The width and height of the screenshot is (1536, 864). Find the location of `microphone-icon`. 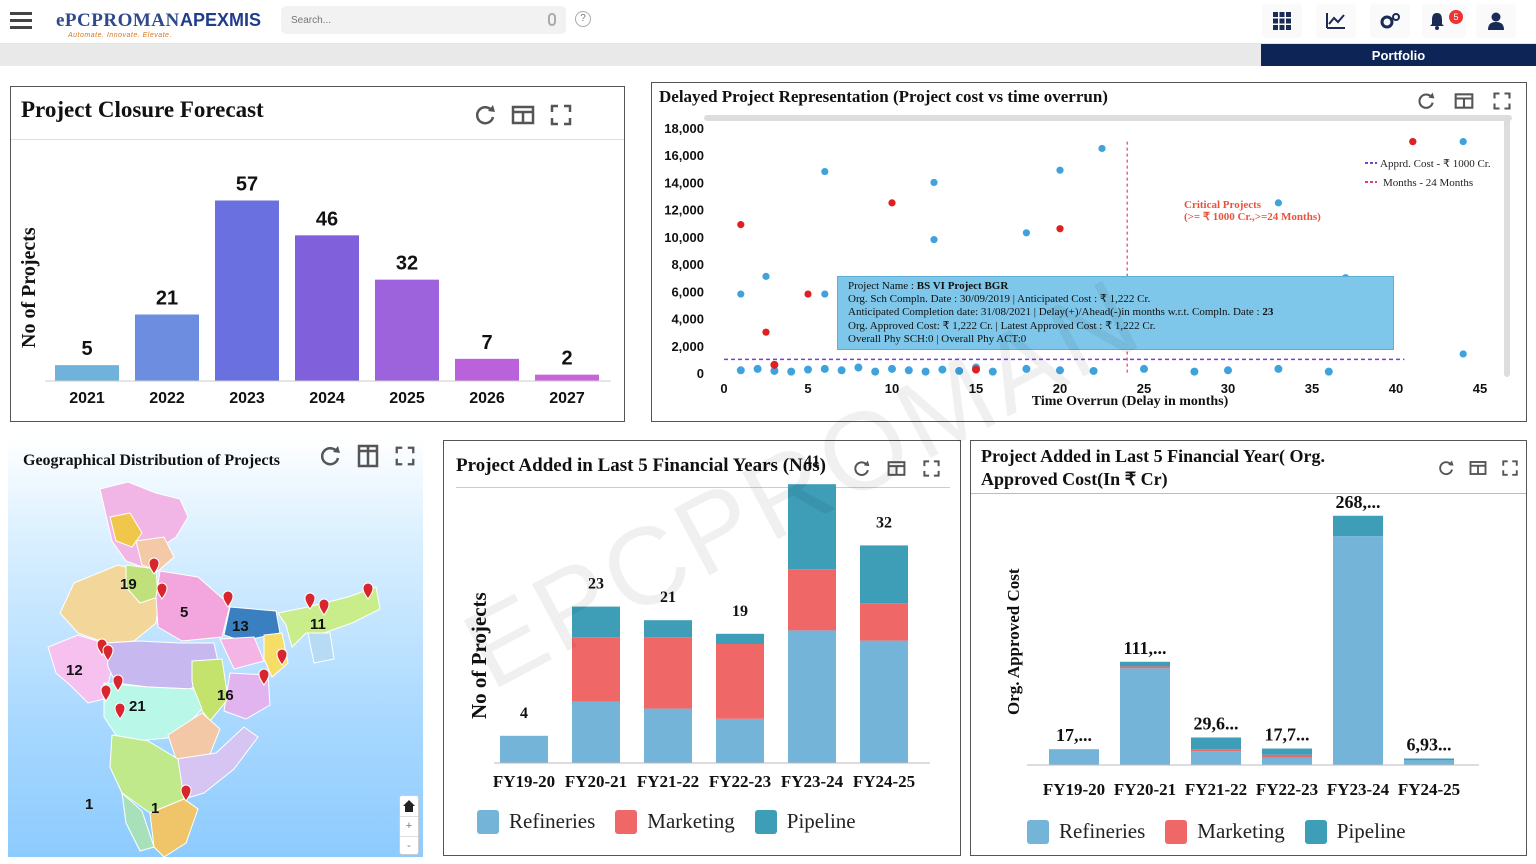

microphone-icon is located at coordinates (552, 19).